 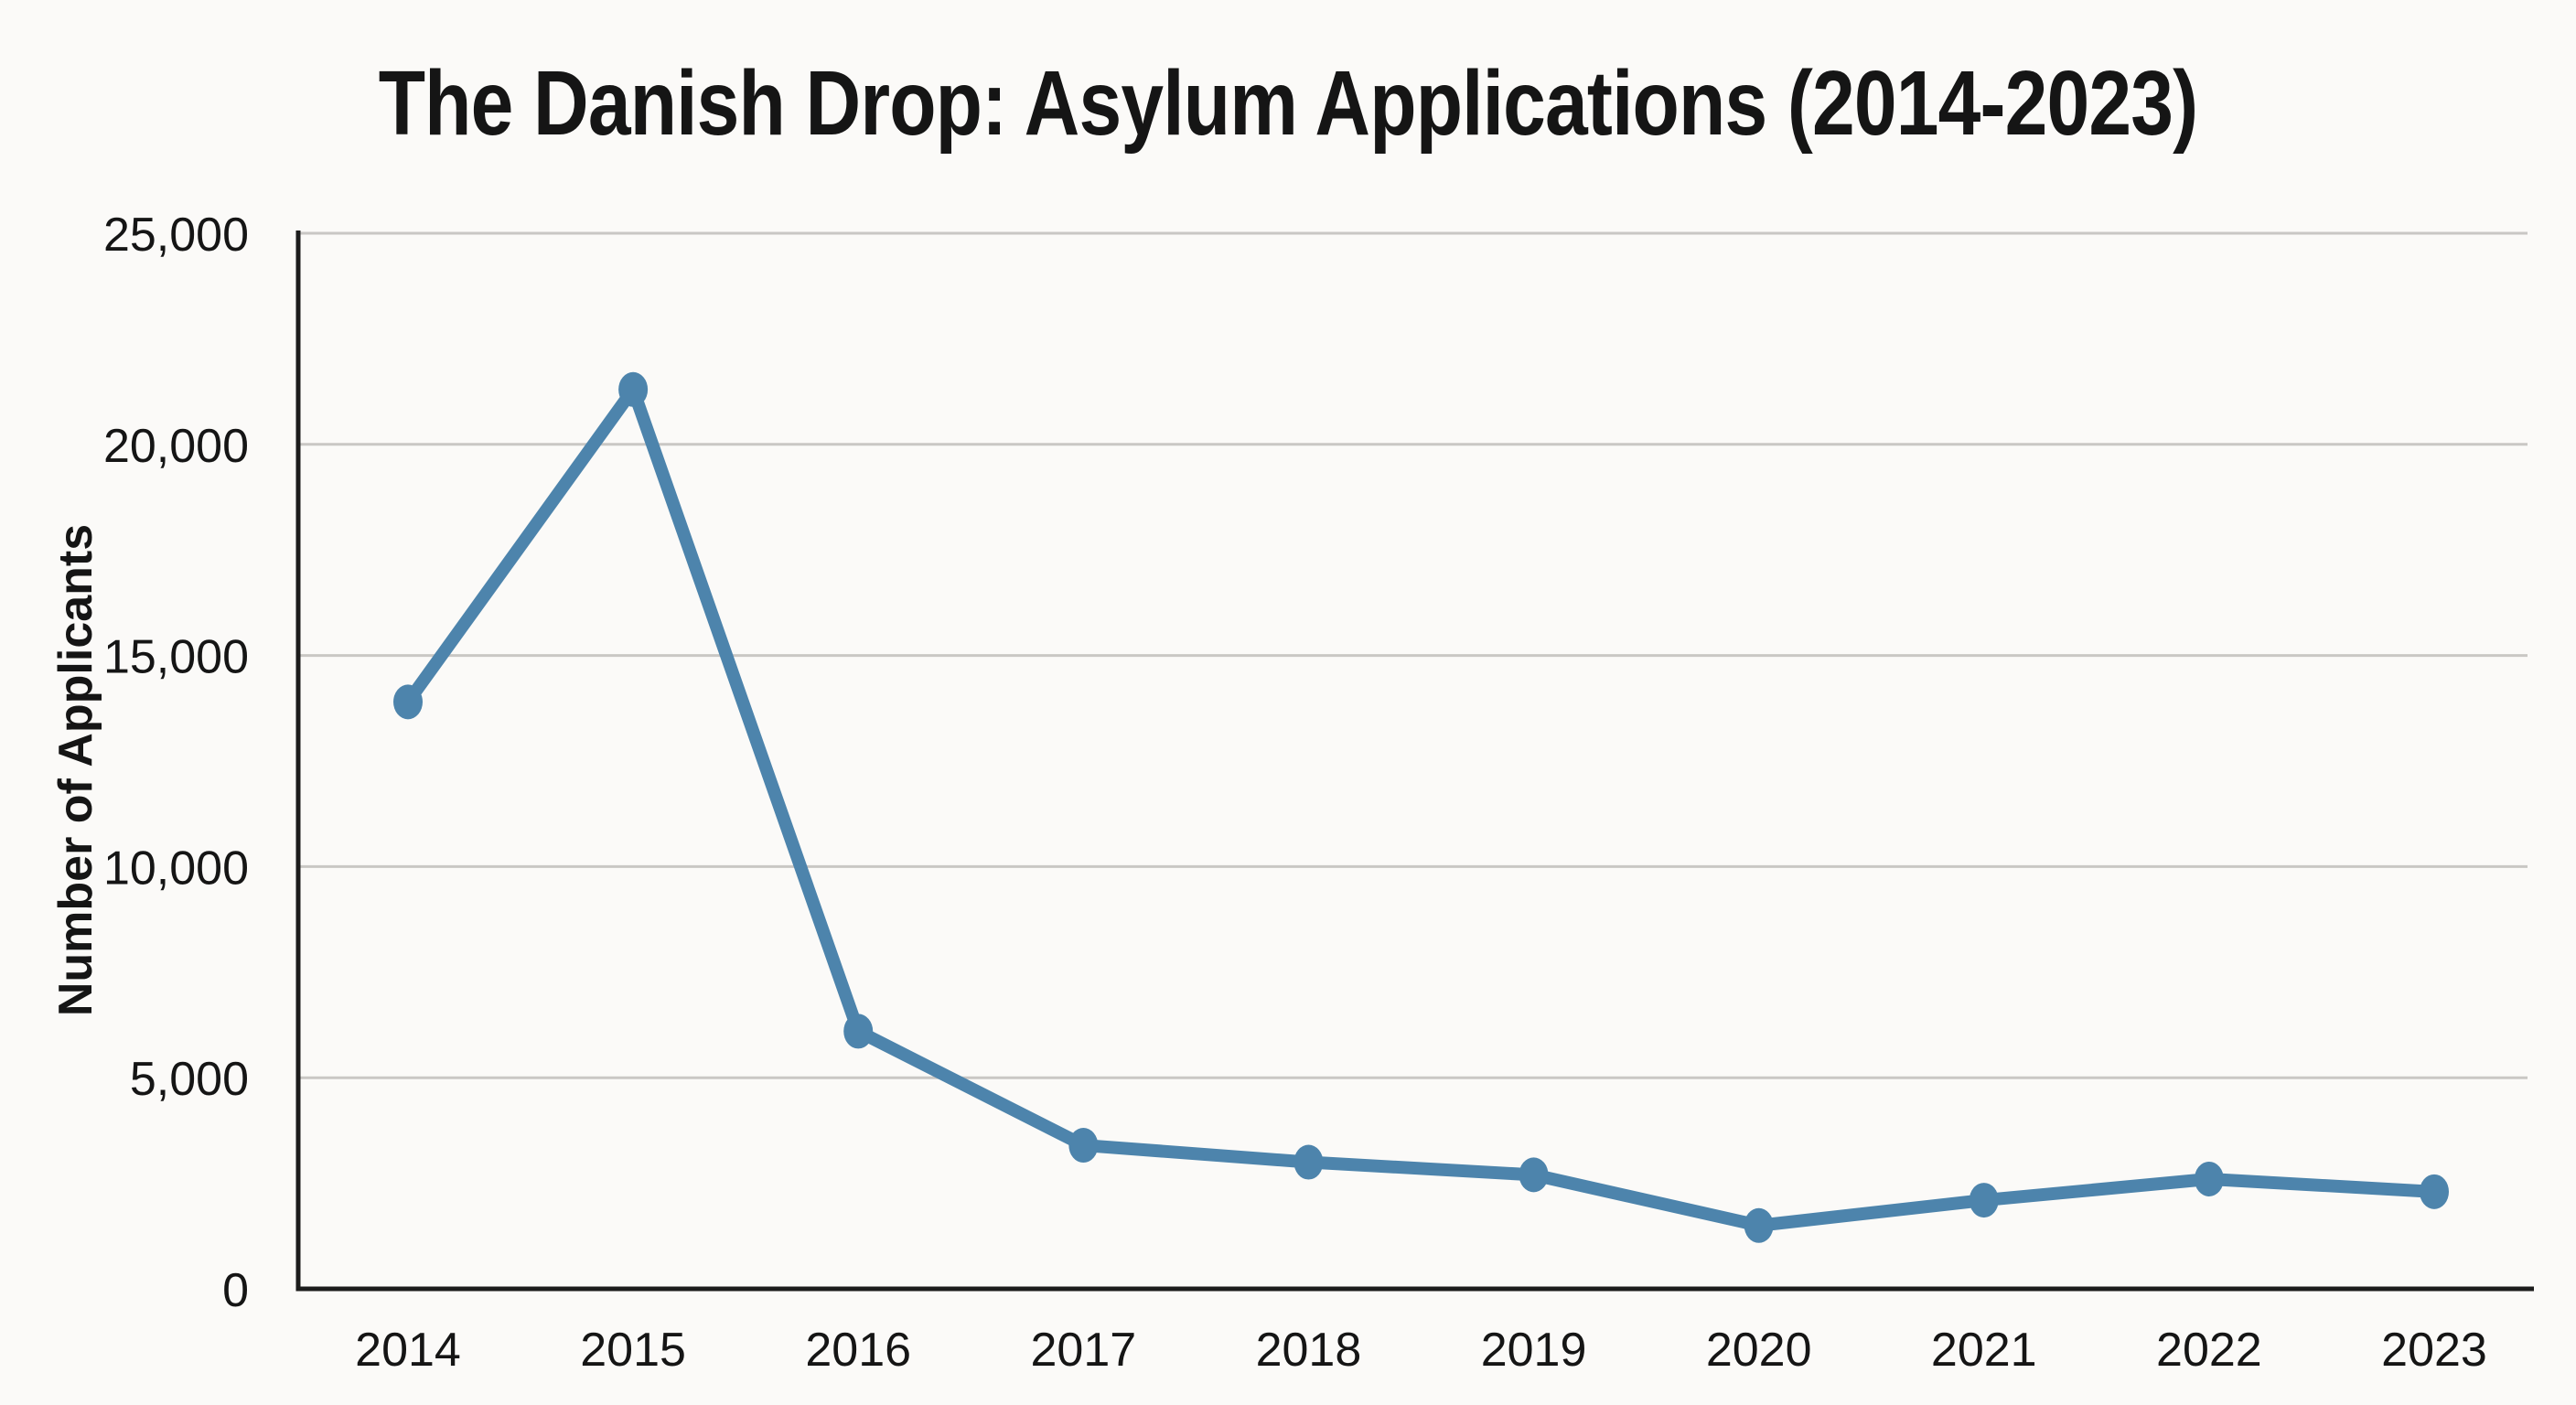 What do you see at coordinates (1308, 1162) in the screenshot?
I see `data-point-2018` at bounding box center [1308, 1162].